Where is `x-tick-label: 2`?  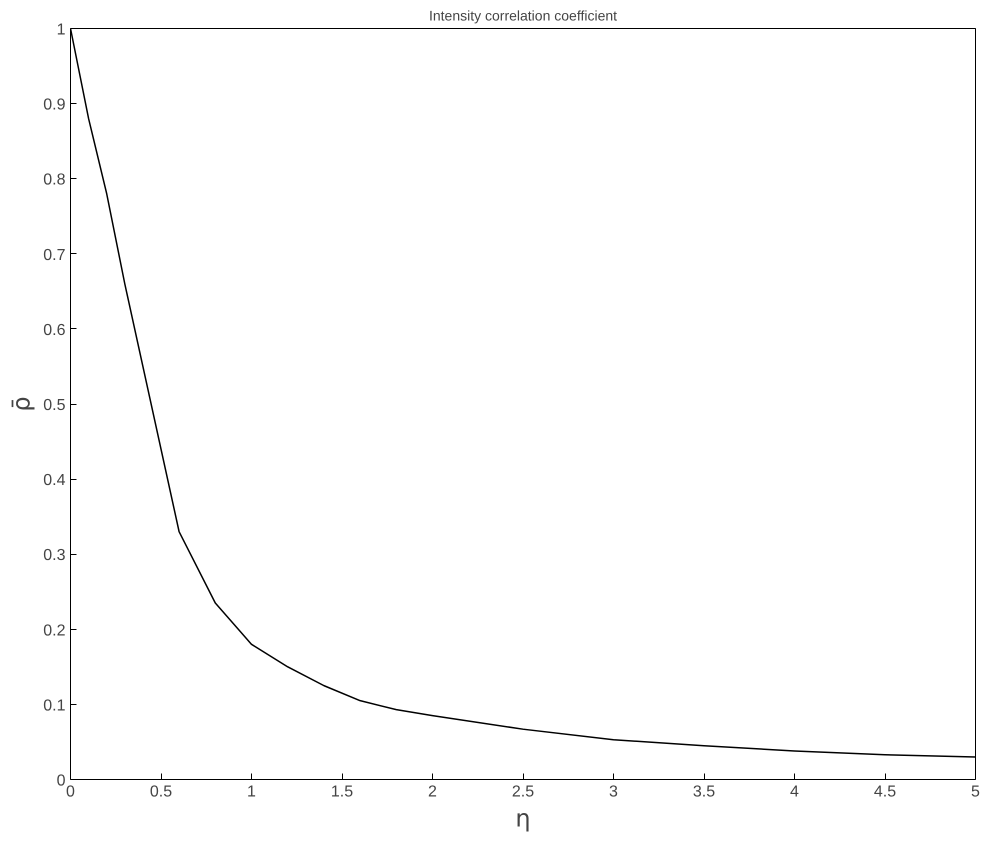
x-tick-label: 2 is located at coordinates (433, 792).